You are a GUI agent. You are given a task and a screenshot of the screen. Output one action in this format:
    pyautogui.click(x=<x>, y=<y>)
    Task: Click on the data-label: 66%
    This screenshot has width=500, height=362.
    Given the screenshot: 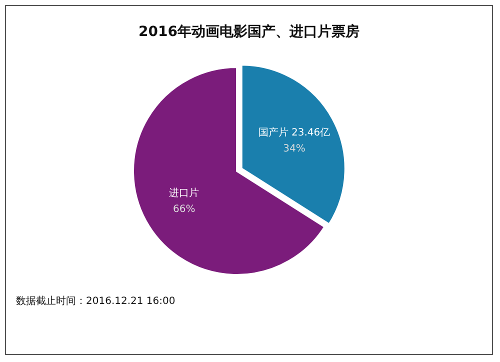 What is the action you would take?
    pyautogui.click(x=184, y=210)
    